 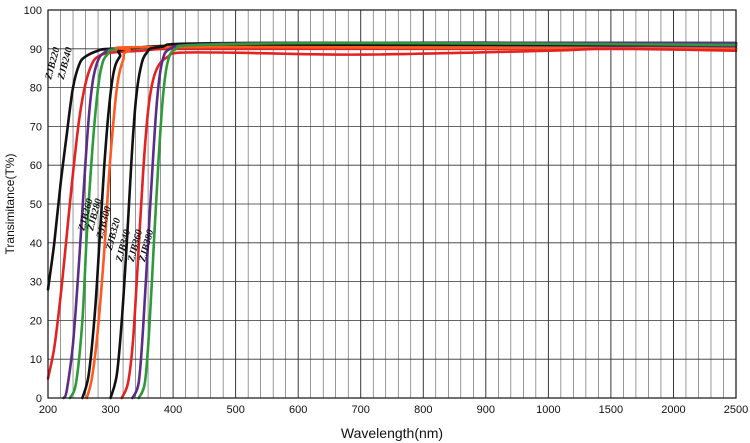 I want to click on y-axis-ticks: 0 10 20 30 40 50 60 70 80 90 100, so click(x=33, y=205).